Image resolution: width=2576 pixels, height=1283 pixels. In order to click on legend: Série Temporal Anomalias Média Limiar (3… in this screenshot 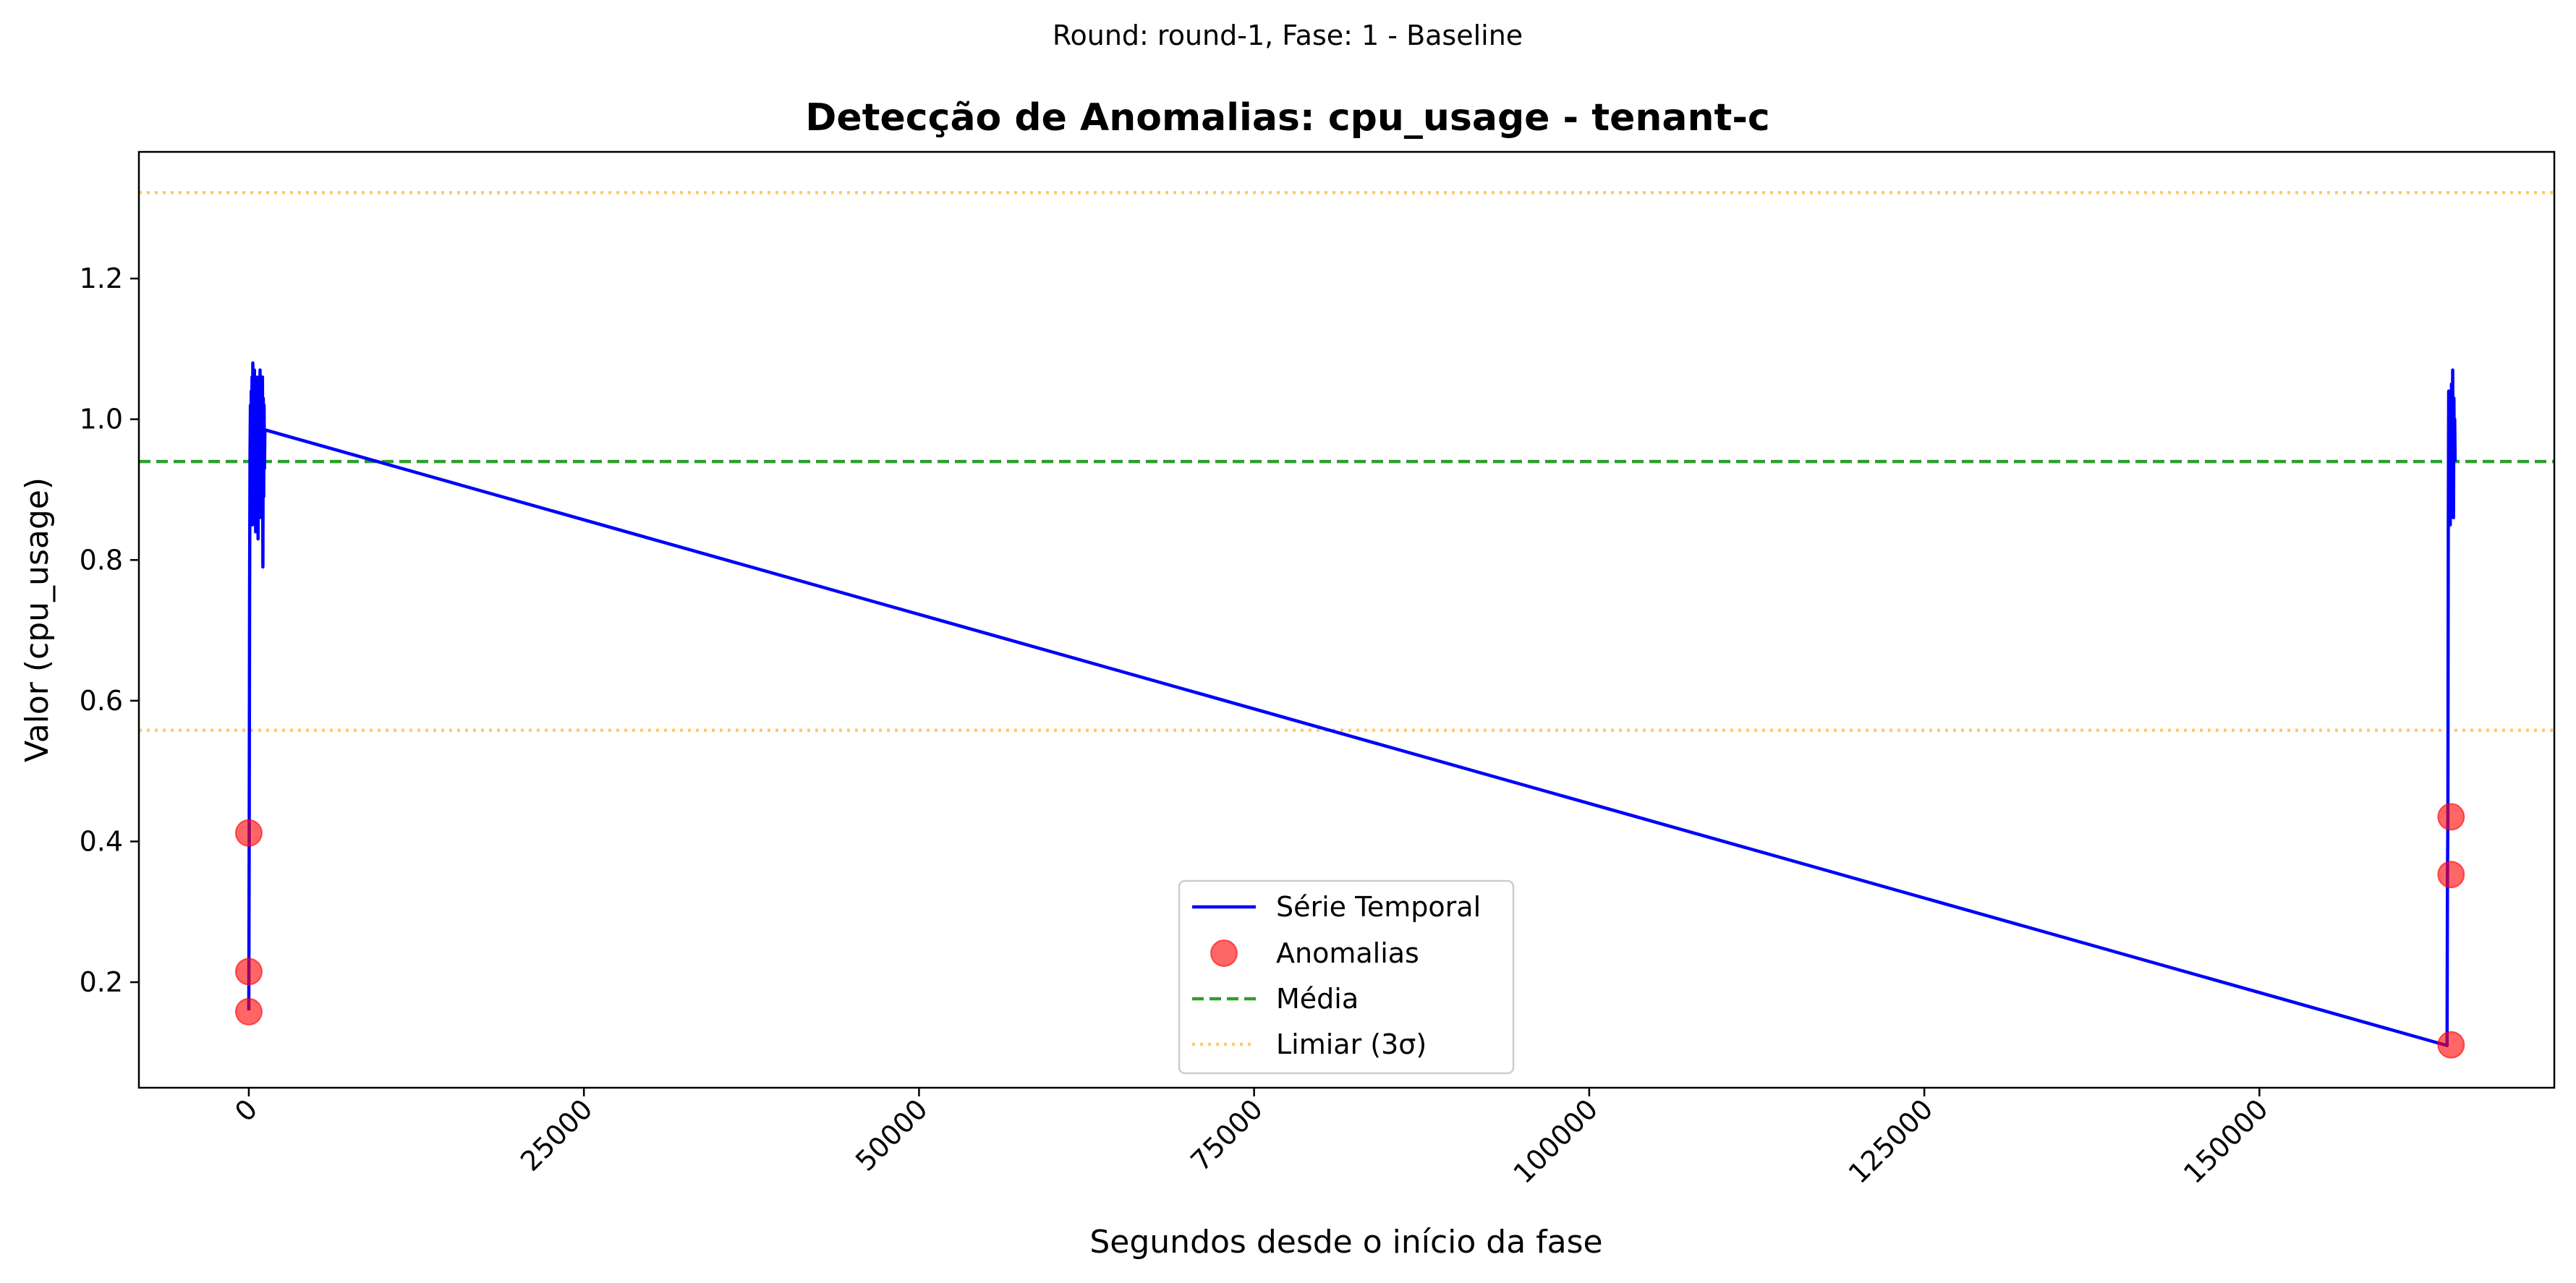, I will do `click(1346, 977)`.